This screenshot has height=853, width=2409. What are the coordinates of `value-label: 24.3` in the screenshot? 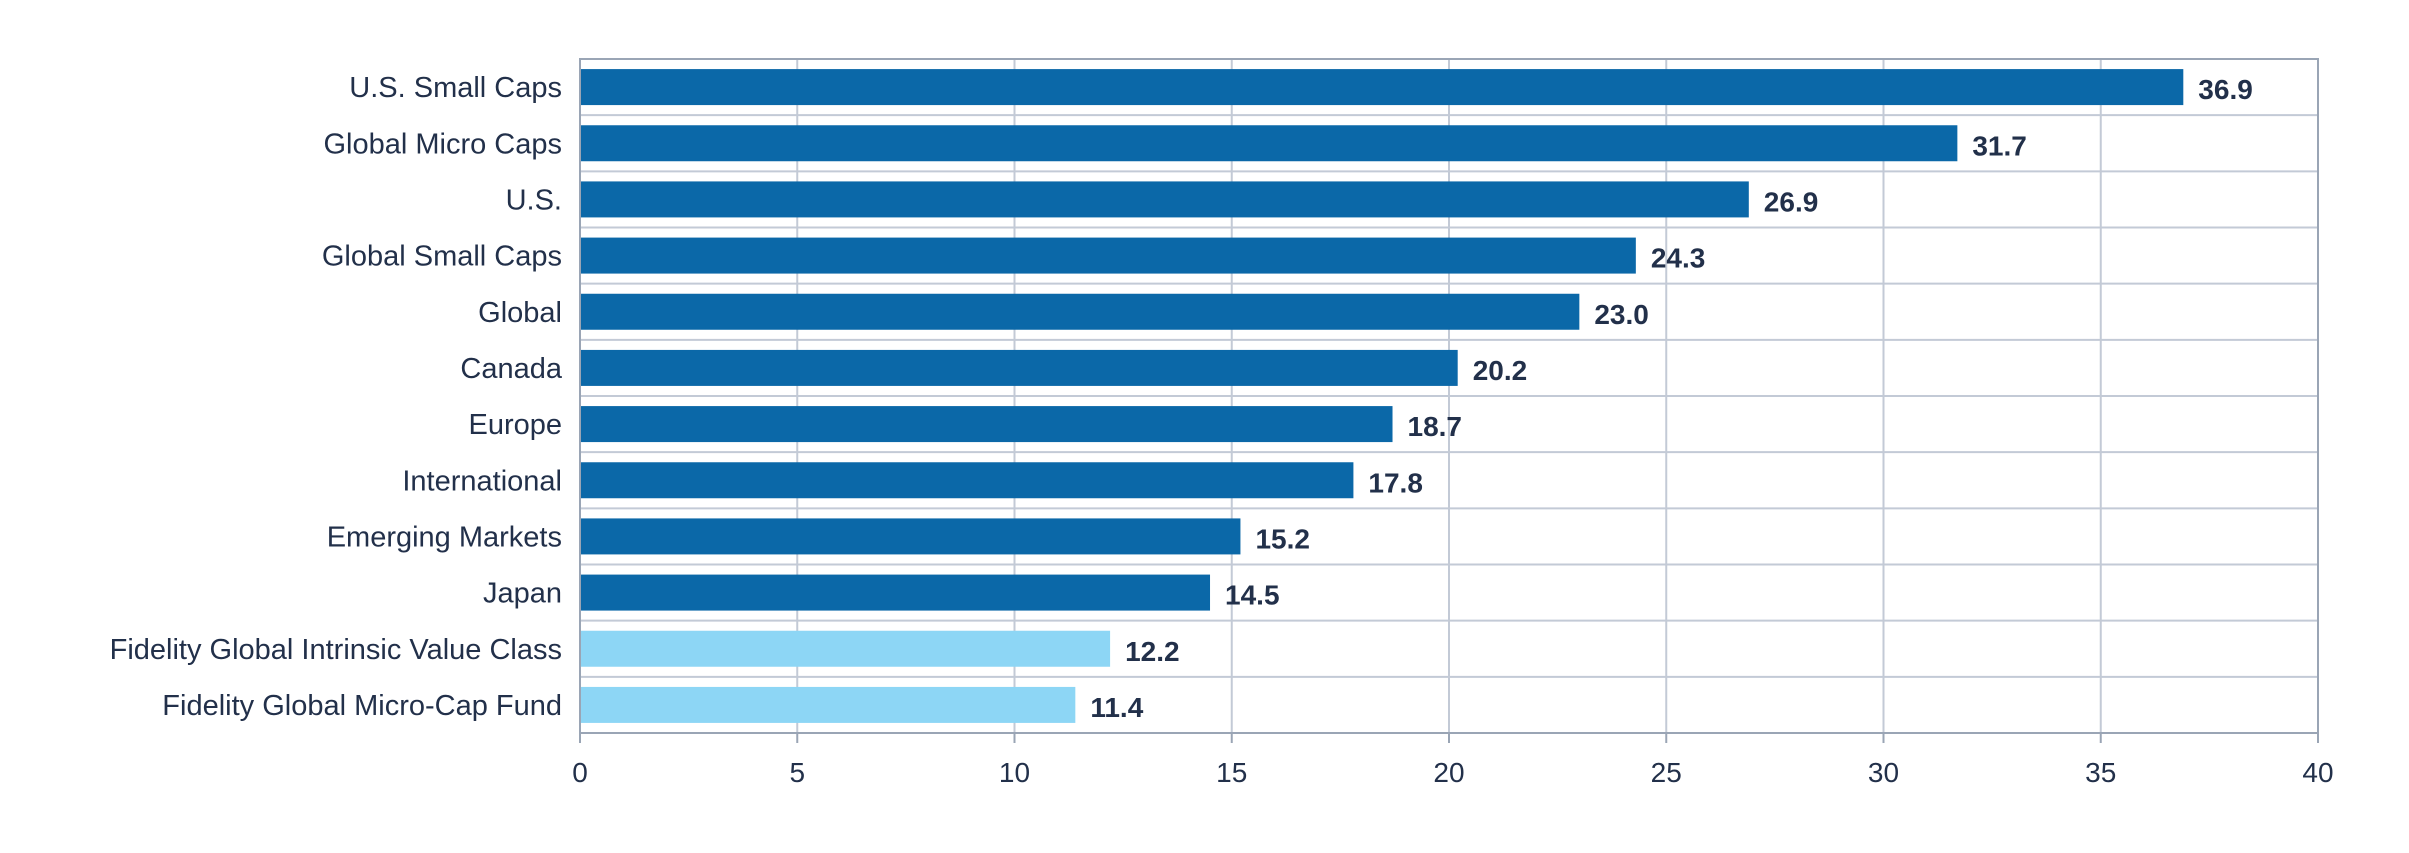 It's located at (1678, 258).